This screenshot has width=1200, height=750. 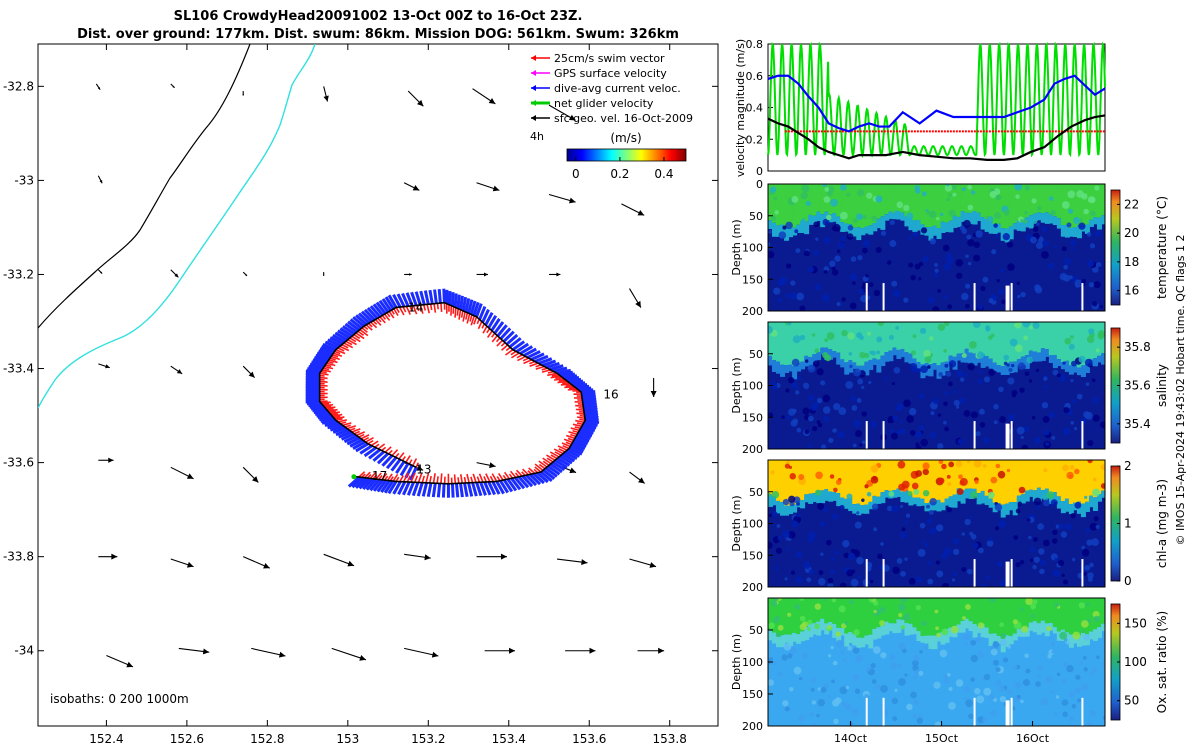 I want to click on track-day-label: 13, so click(x=423, y=470).